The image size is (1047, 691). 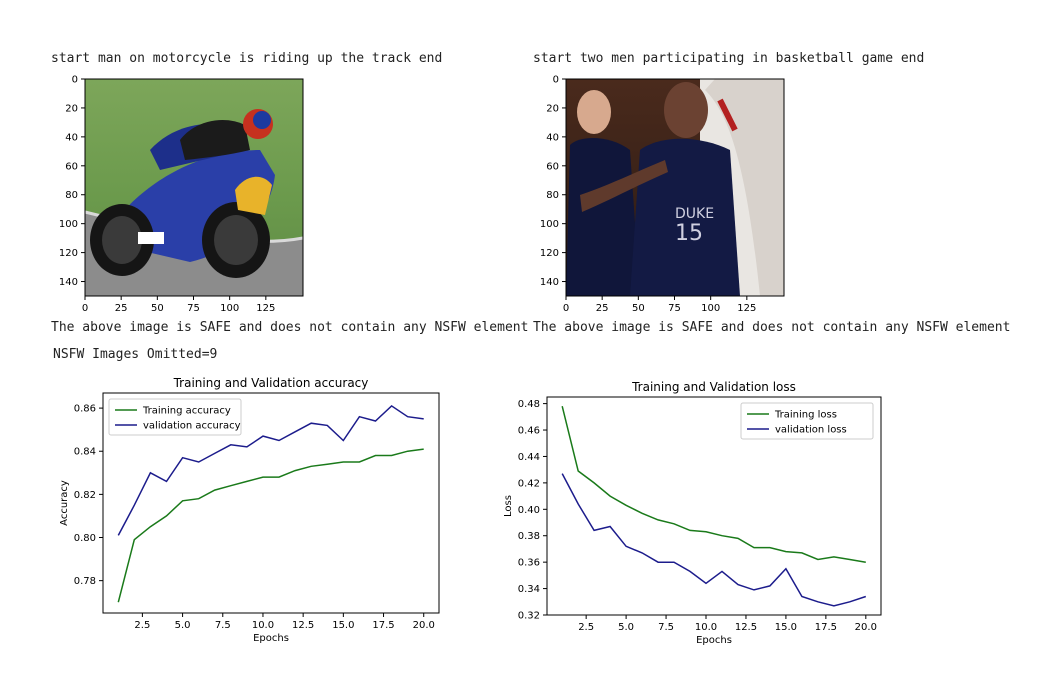 What do you see at coordinates (675, 187) in the screenshot?
I see `basketball-image: 15 DUKE` at bounding box center [675, 187].